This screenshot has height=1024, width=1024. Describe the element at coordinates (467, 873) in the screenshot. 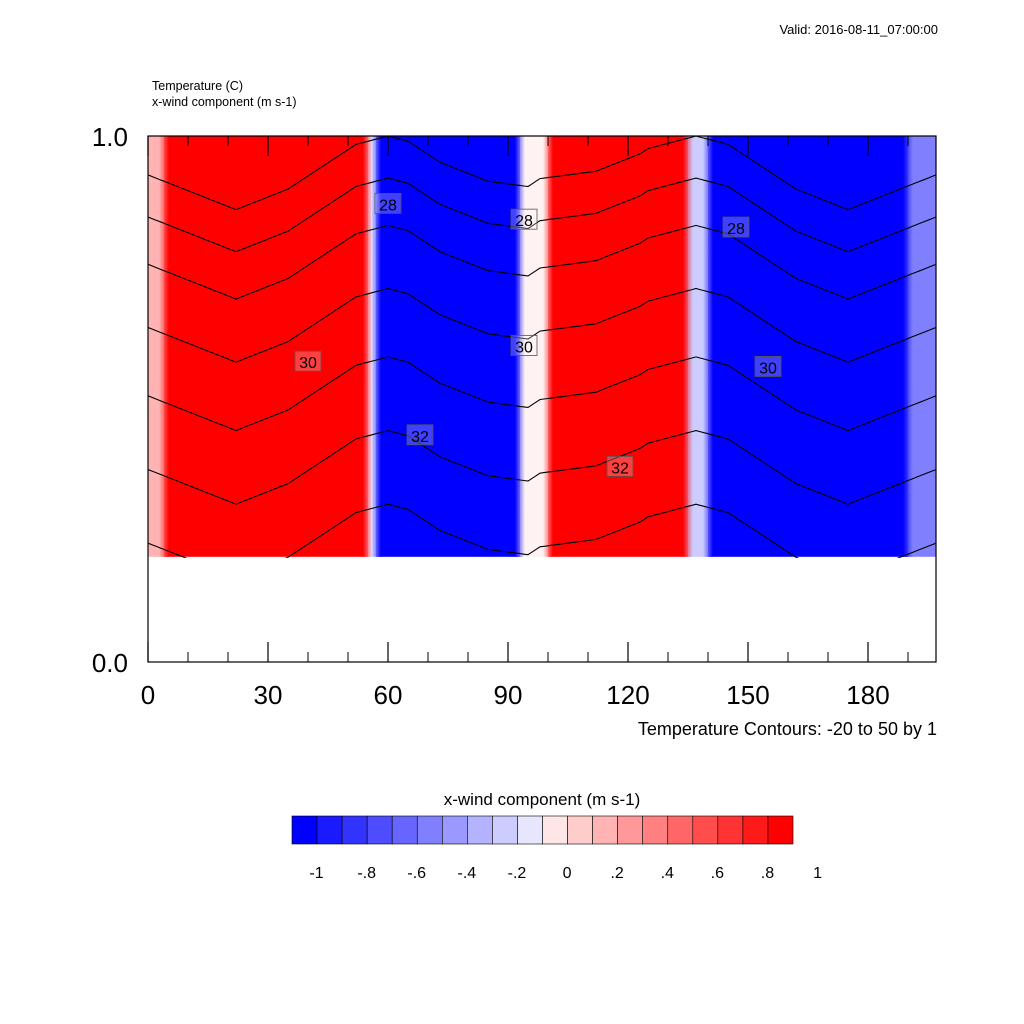

I see `colorbar-label: -.4` at that location.